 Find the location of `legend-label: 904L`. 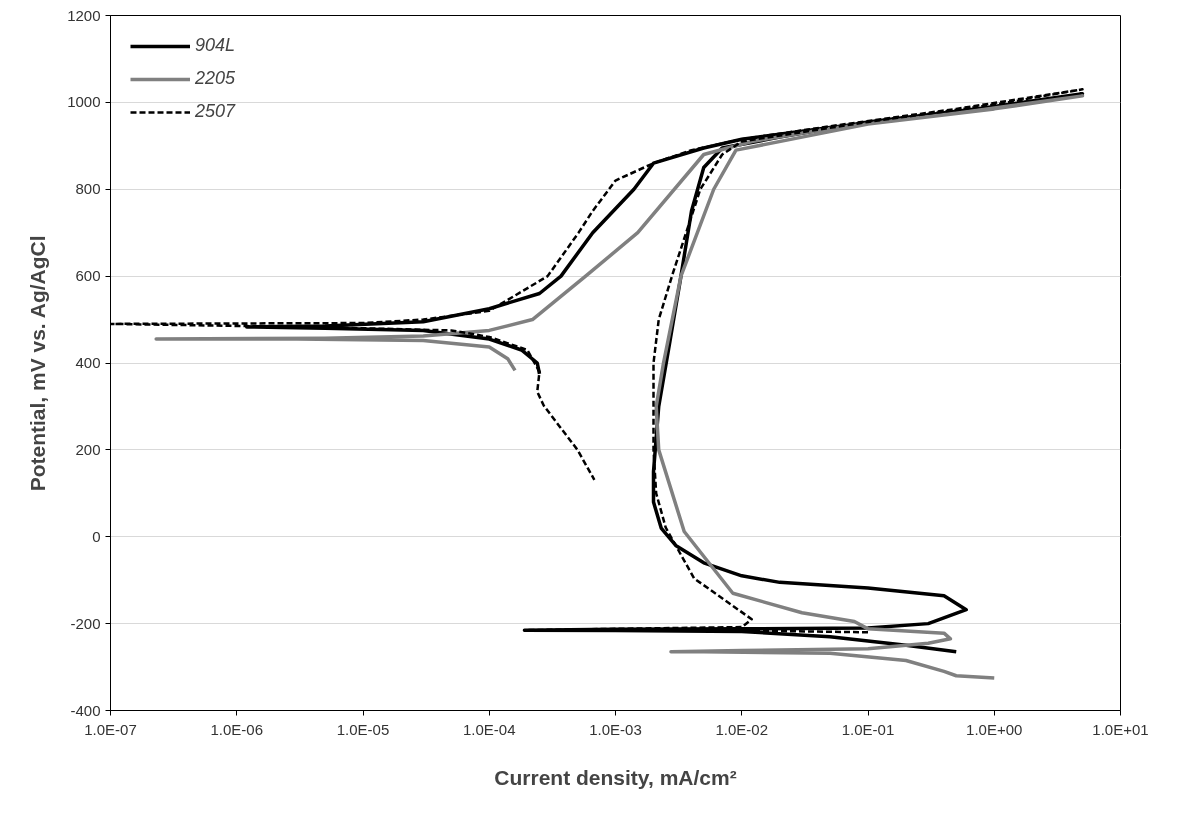

legend-label: 904L is located at coordinates (215, 45).